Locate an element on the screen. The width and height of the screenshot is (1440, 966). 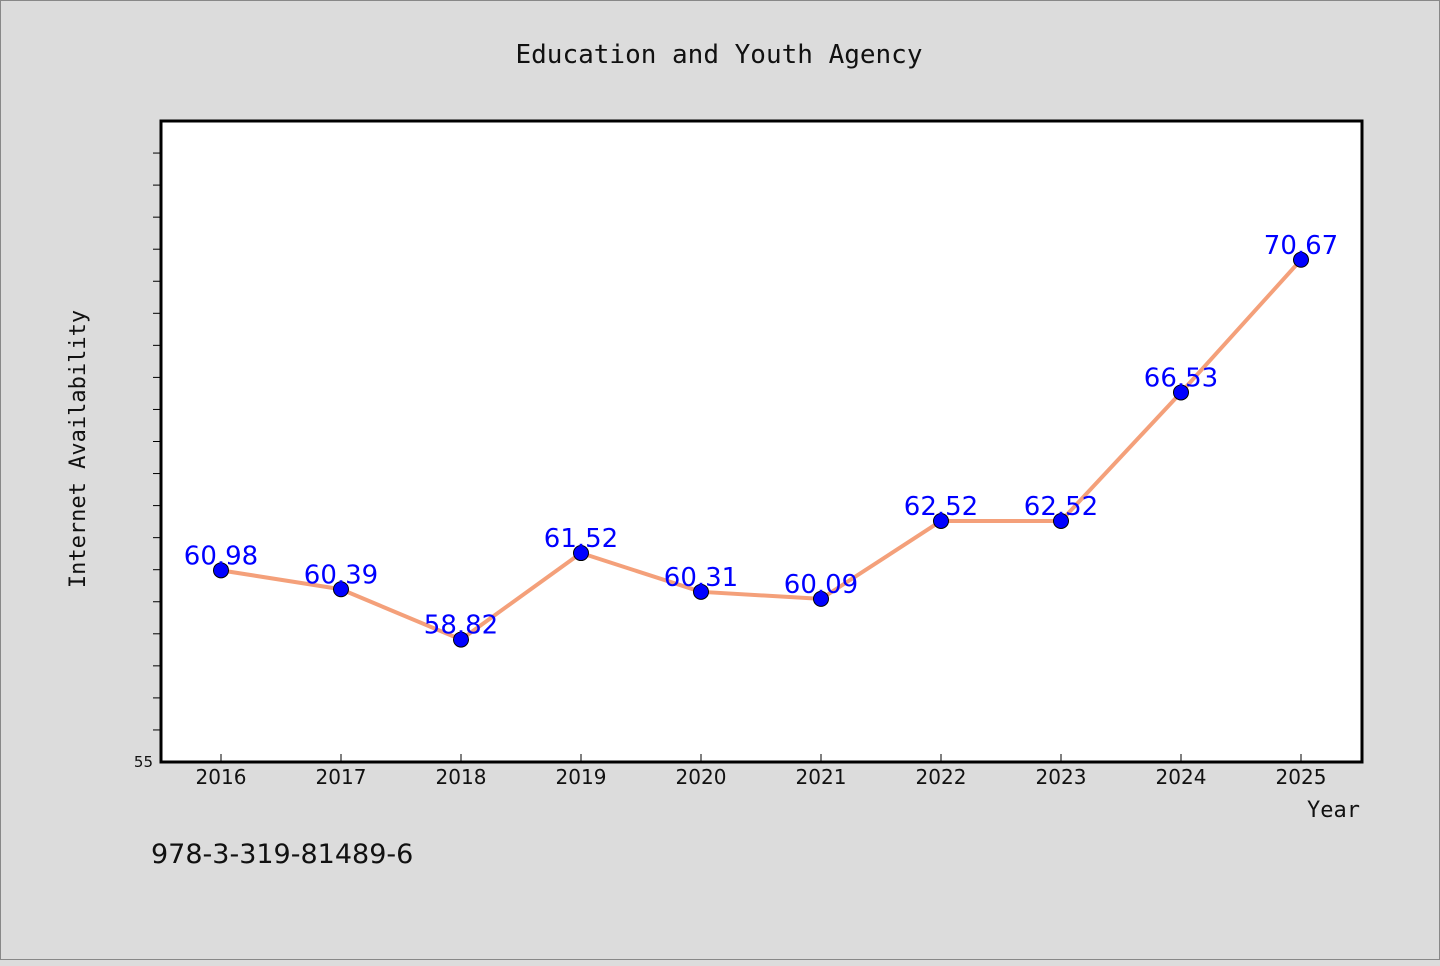
x-tick-label: 2025 is located at coordinates (1301, 777).